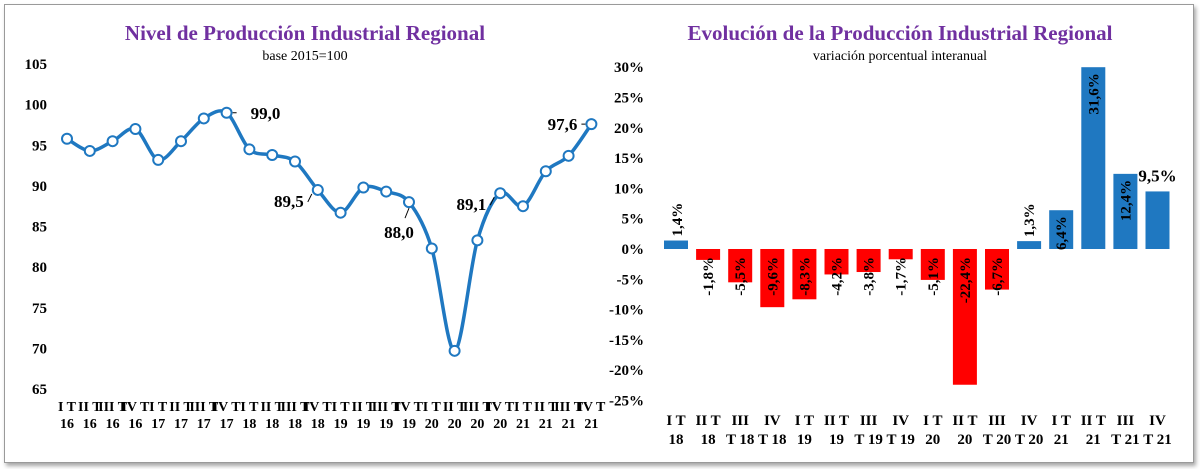 This screenshot has height=469, width=1200. Describe the element at coordinates (36, 65) in the screenshot. I see `y-tick-label: 105` at that location.